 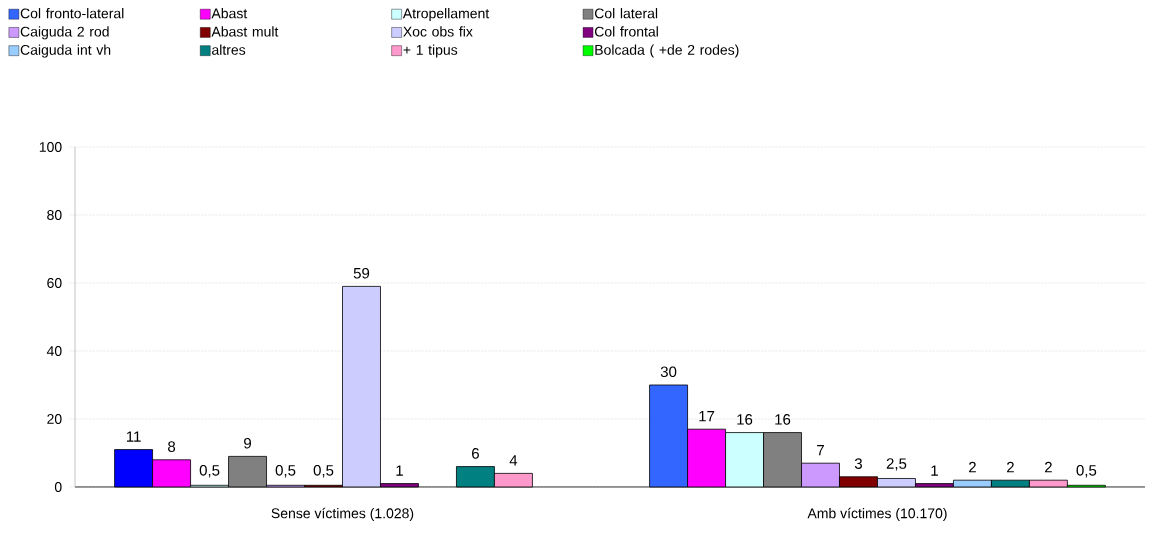 What do you see at coordinates (513, 460) in the screenshot?
I see `data-label: 4` at bounding box center [513, 460].